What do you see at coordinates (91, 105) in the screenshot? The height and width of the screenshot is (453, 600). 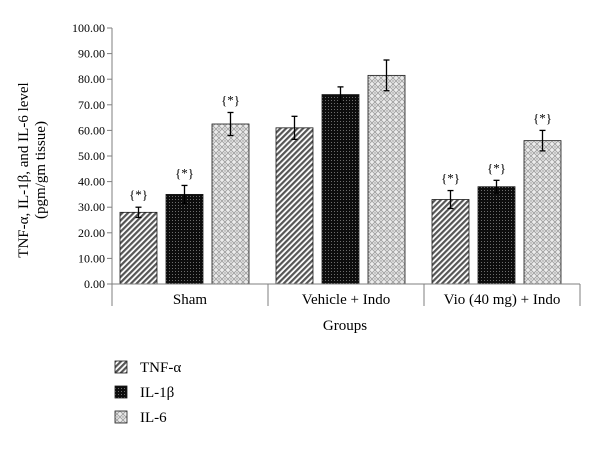 I see `y-tick-label: 70.00` at bounding box center [91, 105].